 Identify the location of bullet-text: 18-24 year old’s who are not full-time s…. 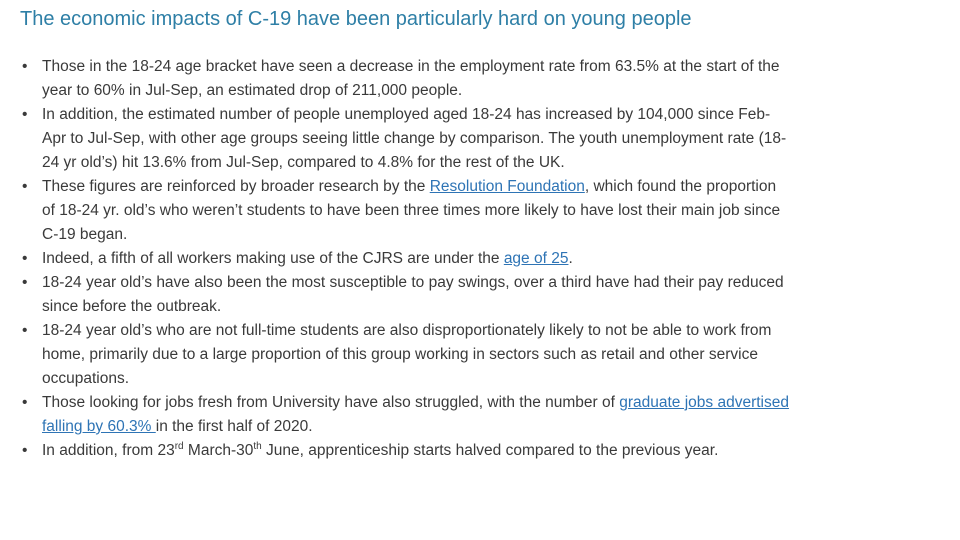
(407, 354).